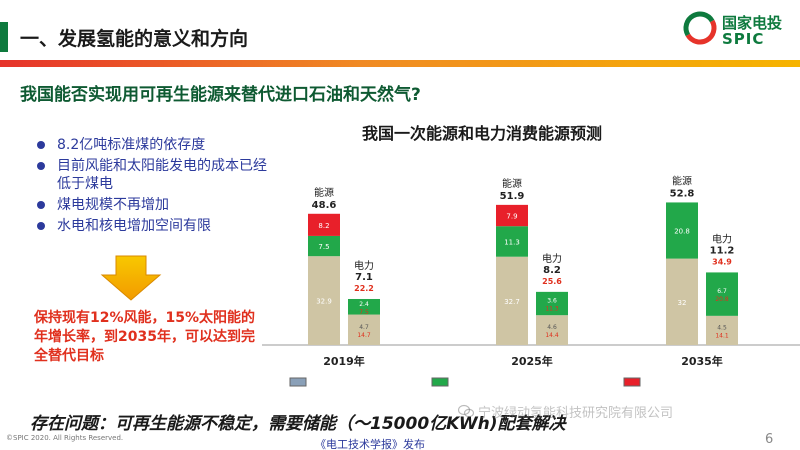  What do you see at coordinates (482, 133) in the screenshot?
I see `chart-title: 我国一次能源和电力消费能源预测` at bounding box center [482, 133].